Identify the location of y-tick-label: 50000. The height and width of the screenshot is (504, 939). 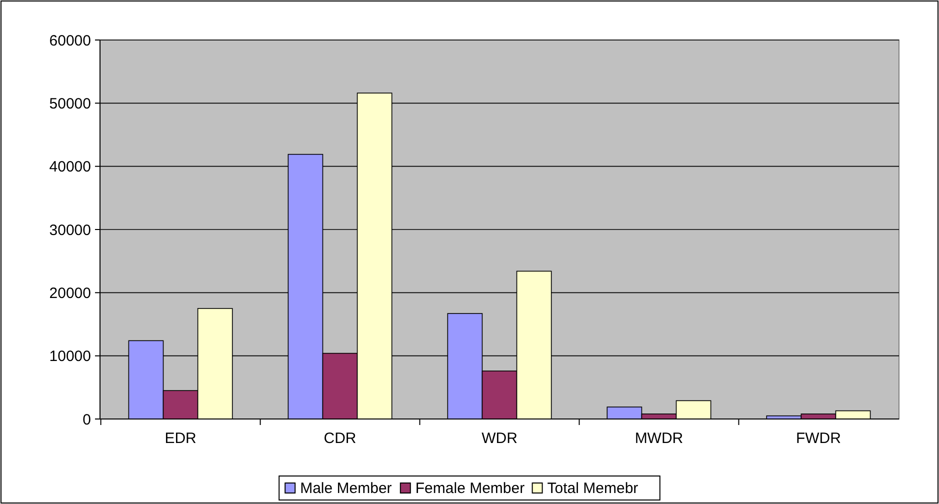
(70, 103).